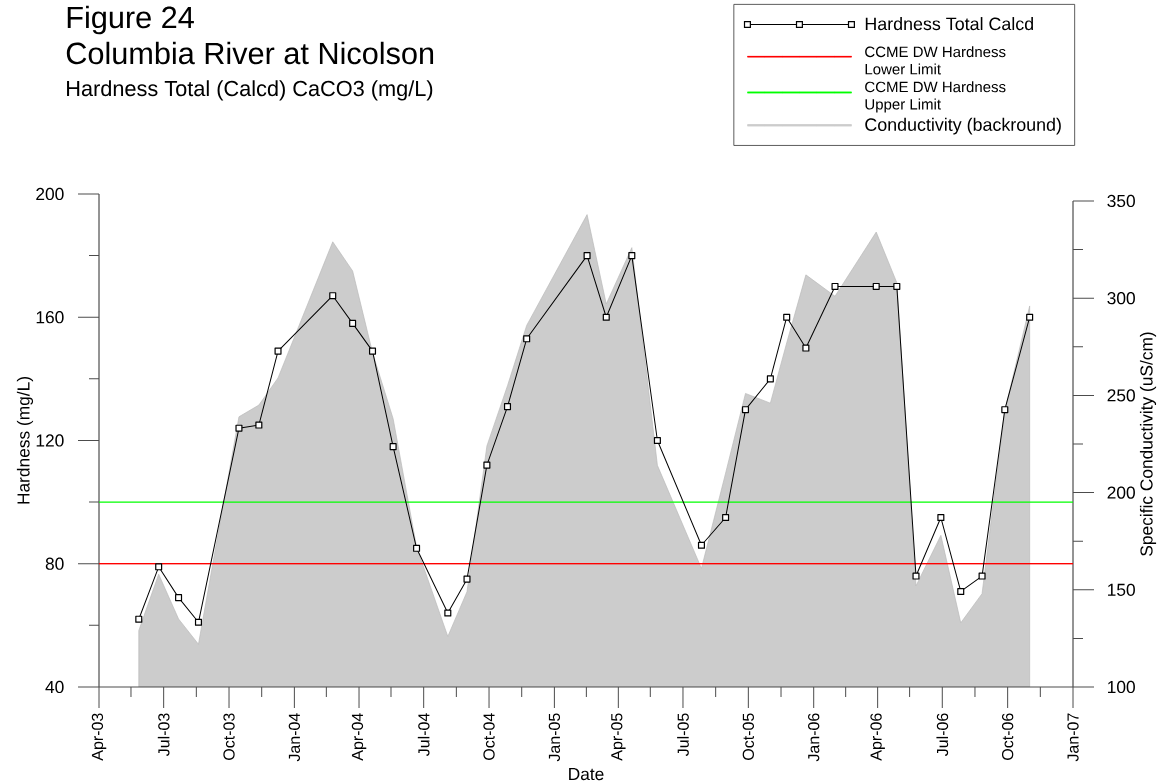 The width and height of the screenshot is (1164, 784). I want to click on x-tick-label: Jul-04, so click(423, 735).